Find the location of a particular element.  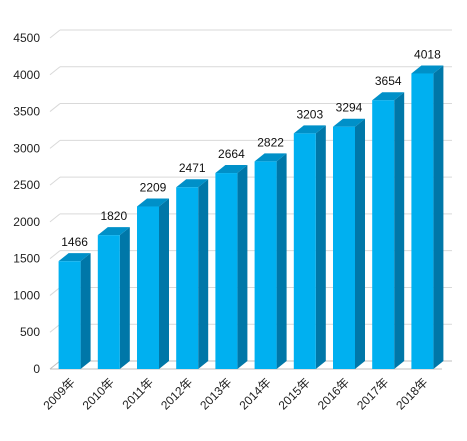

data-label: 1820 is located at coordinates (113, 216).